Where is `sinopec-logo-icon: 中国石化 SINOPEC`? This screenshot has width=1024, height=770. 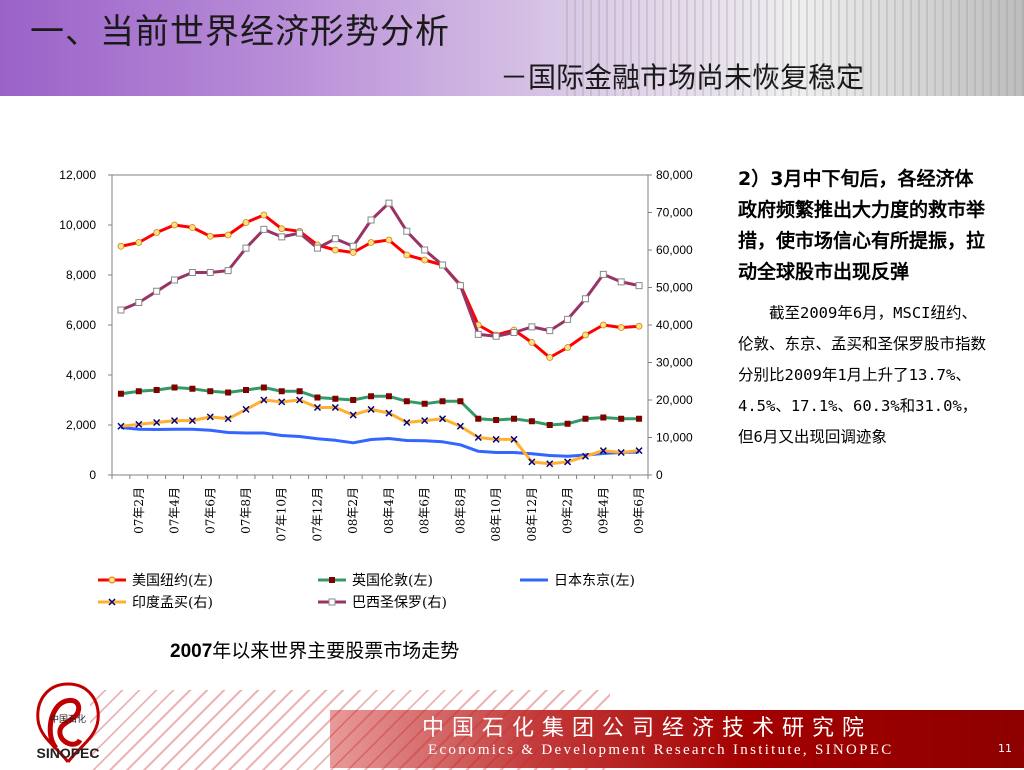
sinopec-logo-icon: 中国石化 SINOPEC is located at coordinates (68, 722).